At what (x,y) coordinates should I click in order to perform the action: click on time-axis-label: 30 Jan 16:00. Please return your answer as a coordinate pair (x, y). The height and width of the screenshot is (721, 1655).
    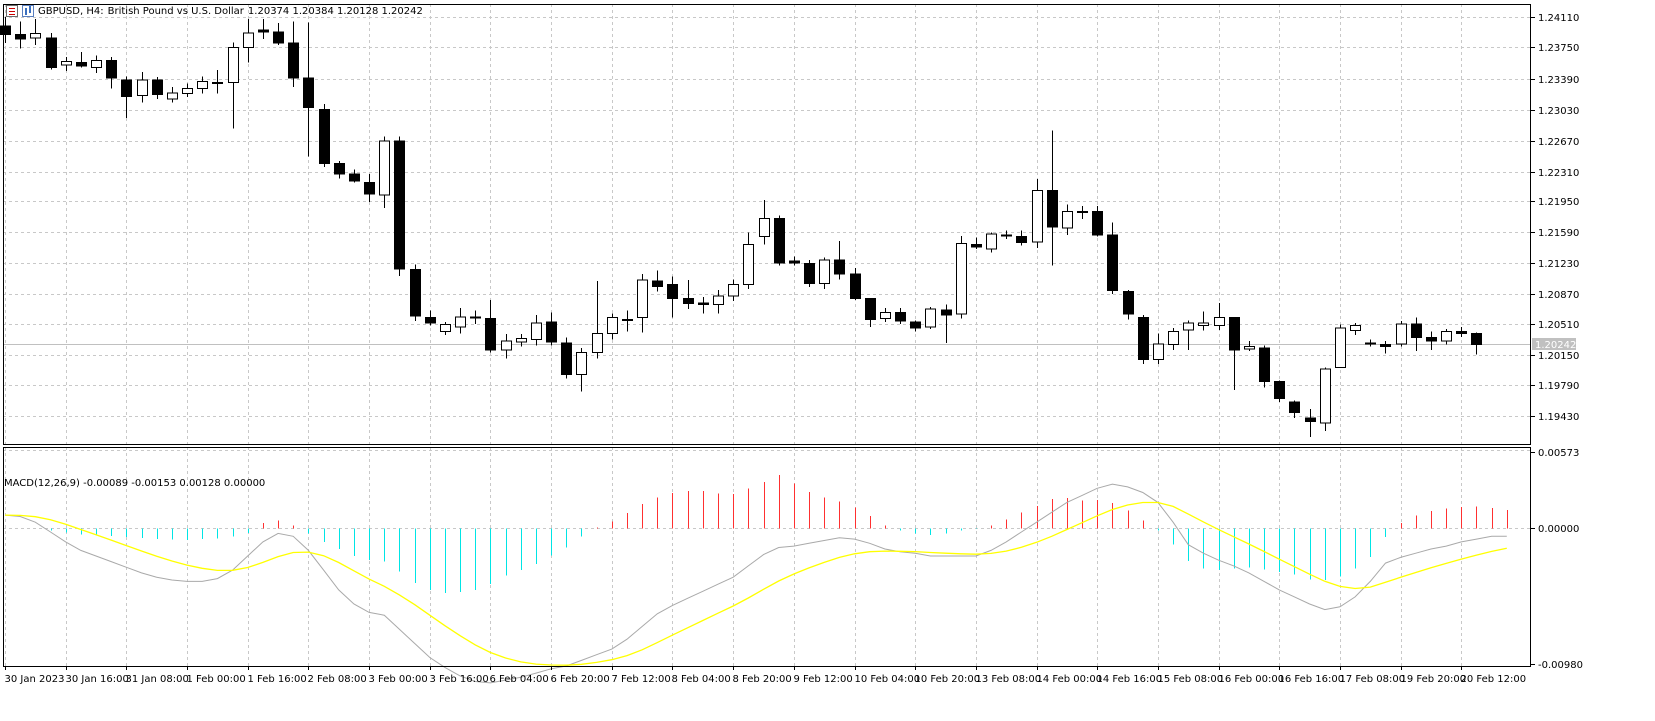
    Looking at the image, I should click on (97, 679).